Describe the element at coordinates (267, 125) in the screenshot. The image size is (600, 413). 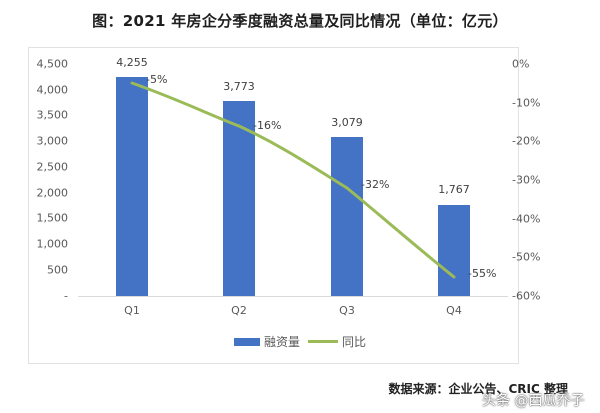
I see `line-value-label: -16%` at that location.